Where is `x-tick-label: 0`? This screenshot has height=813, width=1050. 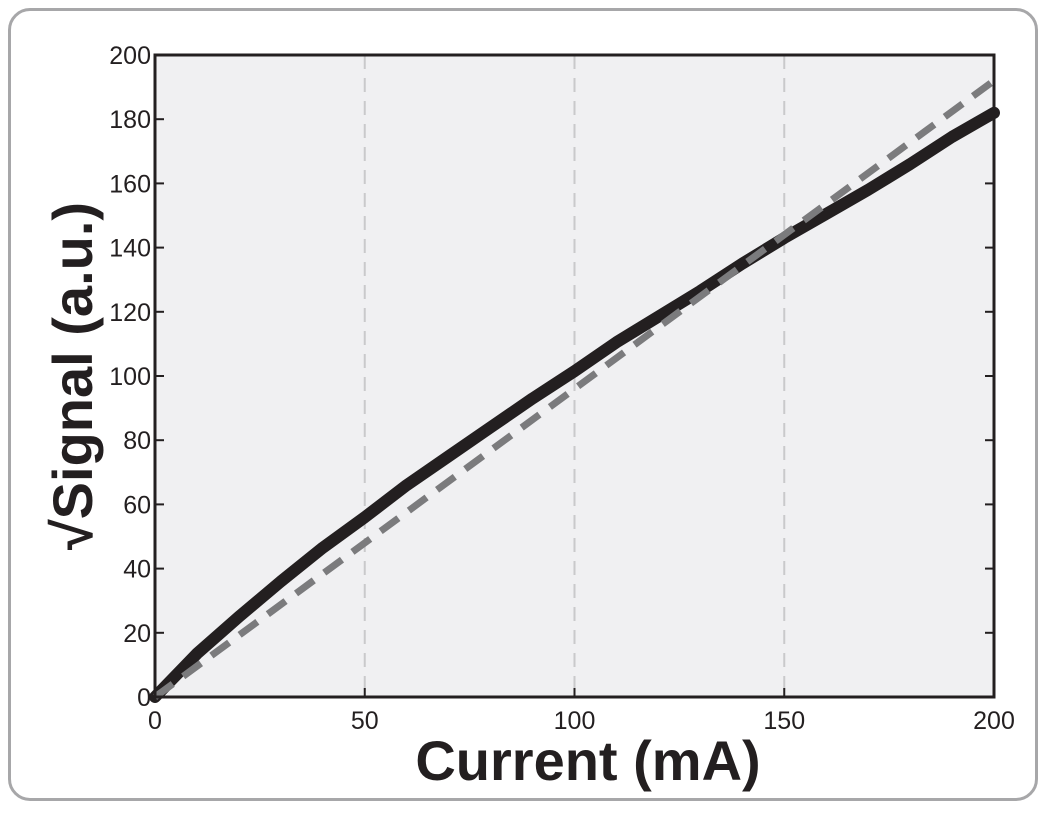 x-tick-label: 0 is located at coordinates (155, 721).